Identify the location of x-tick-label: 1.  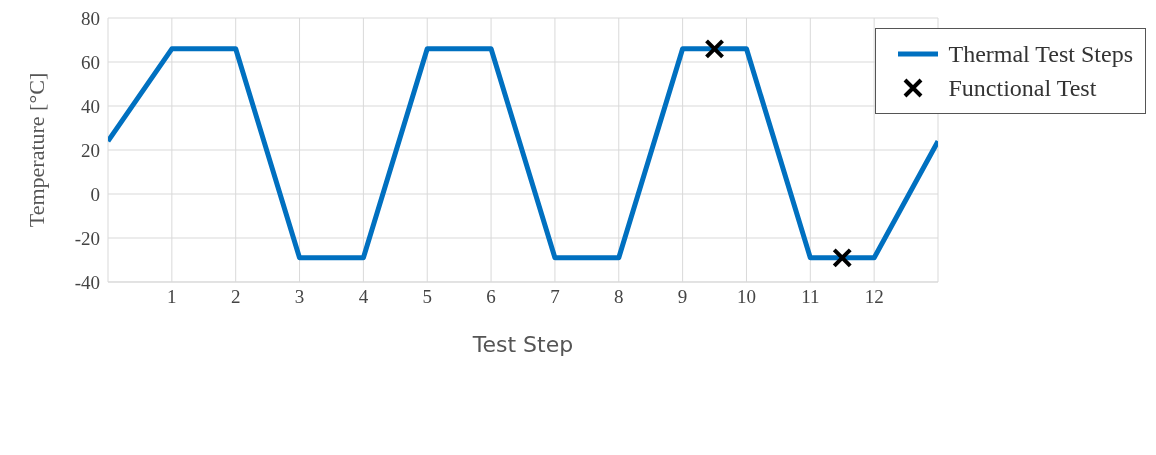
(172, 297).